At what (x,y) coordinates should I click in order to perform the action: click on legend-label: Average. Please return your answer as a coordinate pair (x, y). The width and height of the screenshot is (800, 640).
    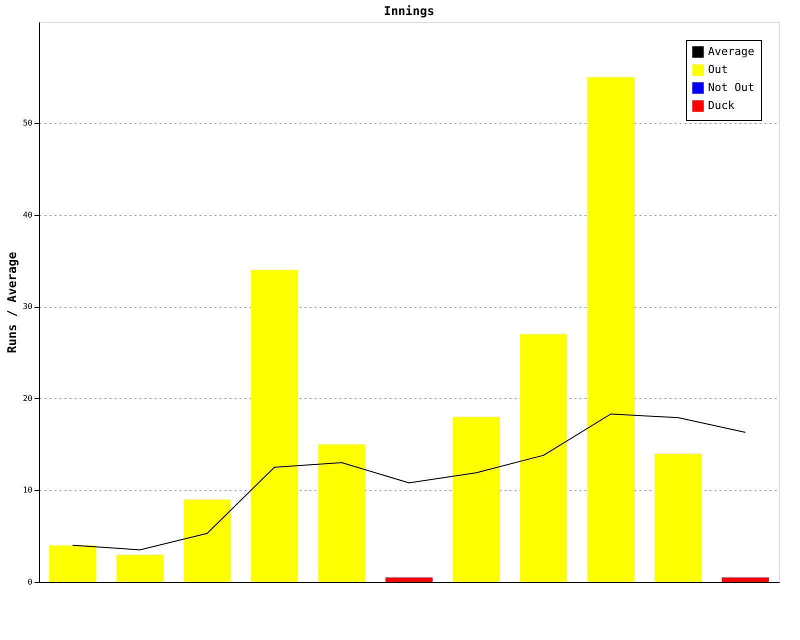
    Looking at the image, I should click on (731, 51).